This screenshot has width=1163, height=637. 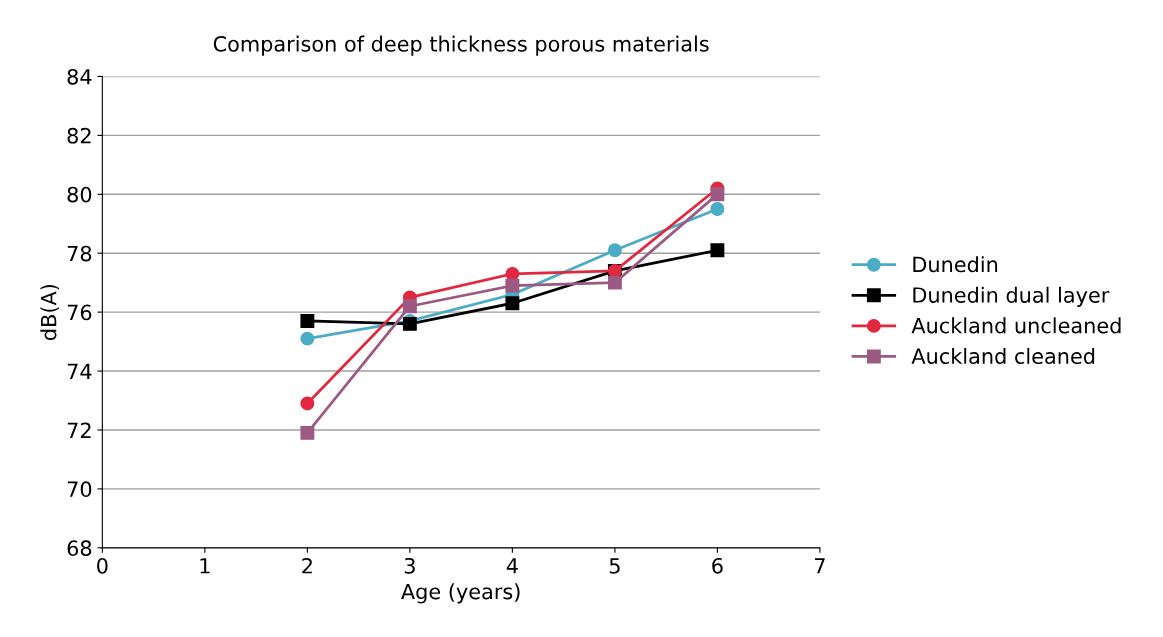 What do you see at coordinates (409, 565) in the screenshot?
I see `x-tick-label: 3` at bounding box center [409, 565].